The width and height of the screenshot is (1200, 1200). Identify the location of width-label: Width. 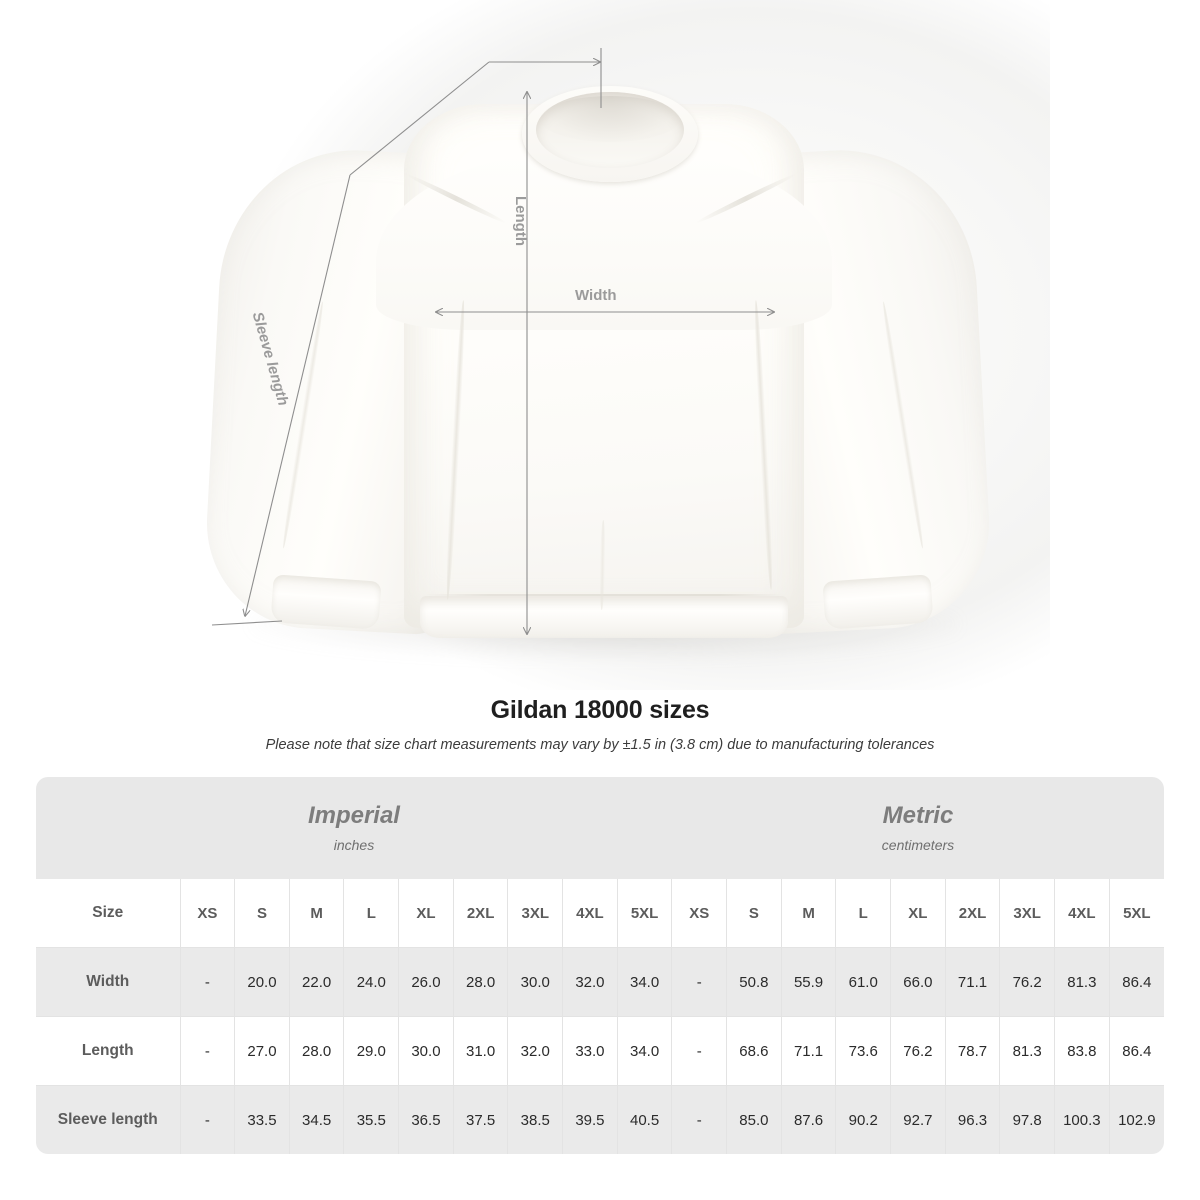
(596, 295).